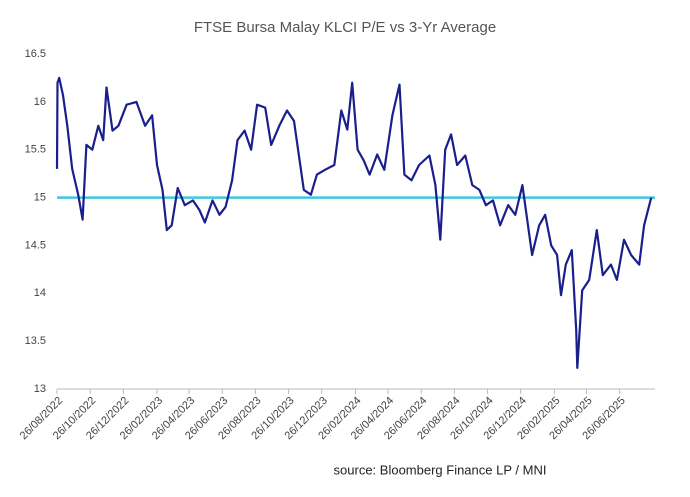 This screenshot has height=497, width=690. I want to click on y-tick-label: 15.5, so click(35, 150).